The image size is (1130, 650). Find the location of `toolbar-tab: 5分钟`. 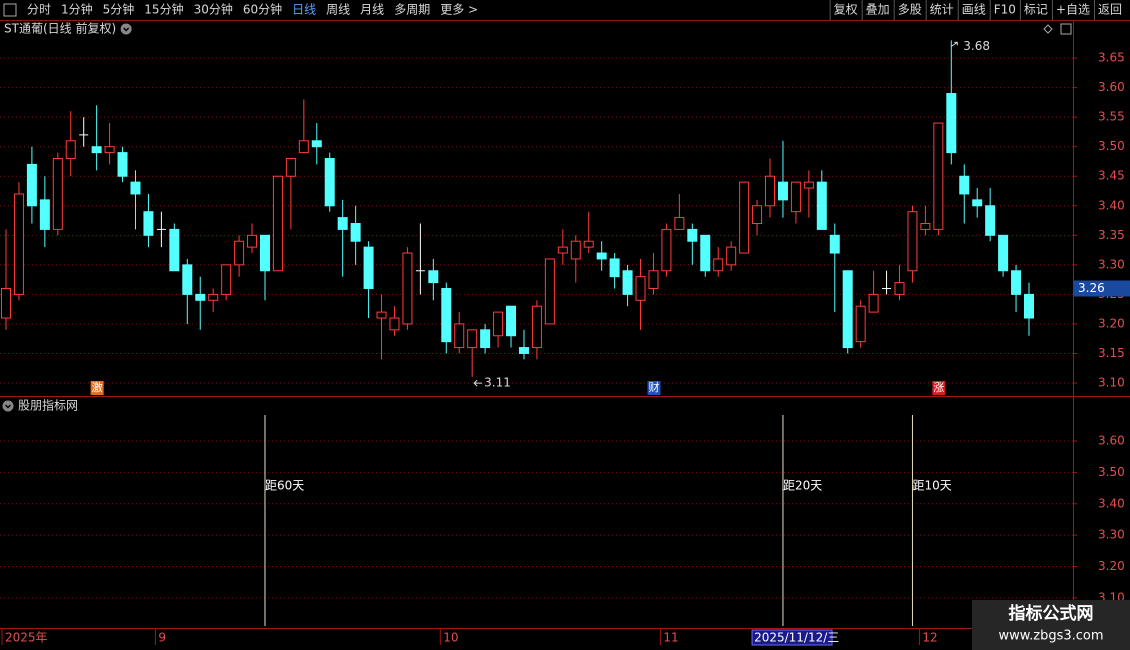

toolbar-tab: 5分钟 is located at coordinates (119, 9).